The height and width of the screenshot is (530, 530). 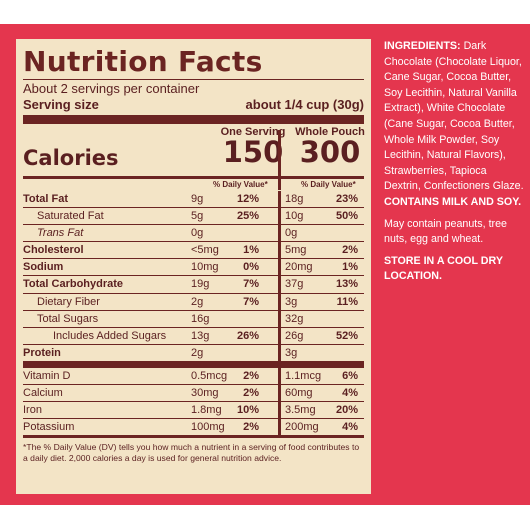 I want to click on pouch-amount: 18g, so click(x=294, y=199).